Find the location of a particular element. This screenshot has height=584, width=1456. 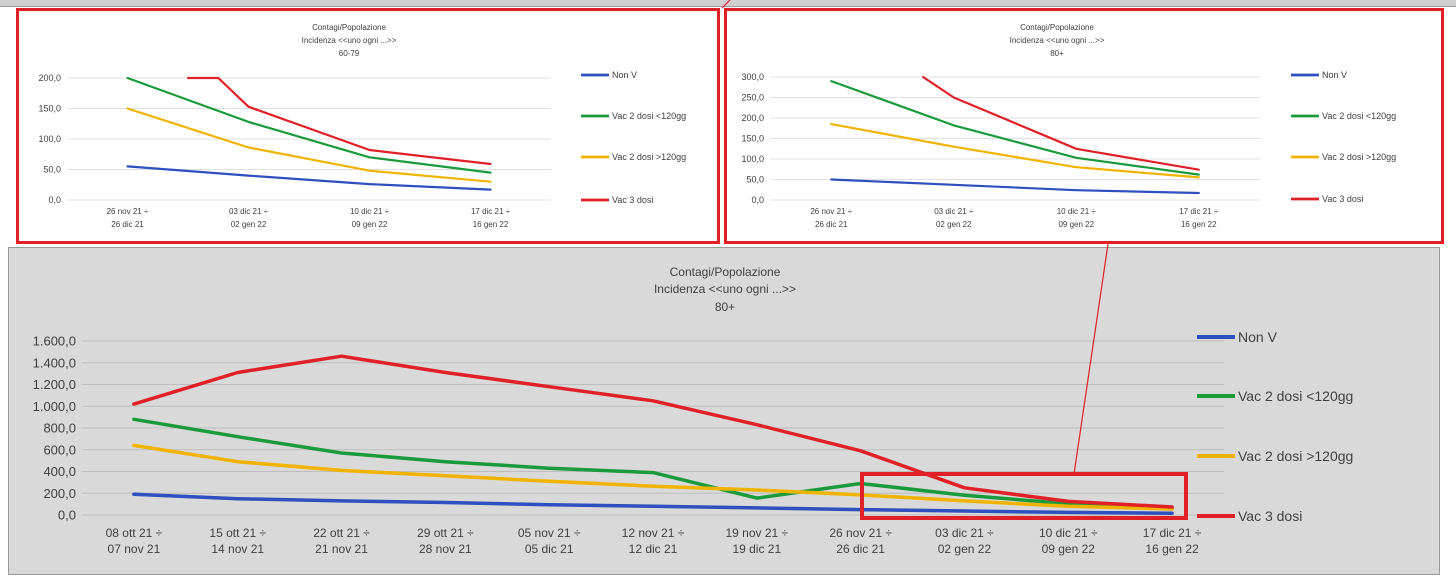

y-tick-label: 300,0 is located at coordinates (752, 77).